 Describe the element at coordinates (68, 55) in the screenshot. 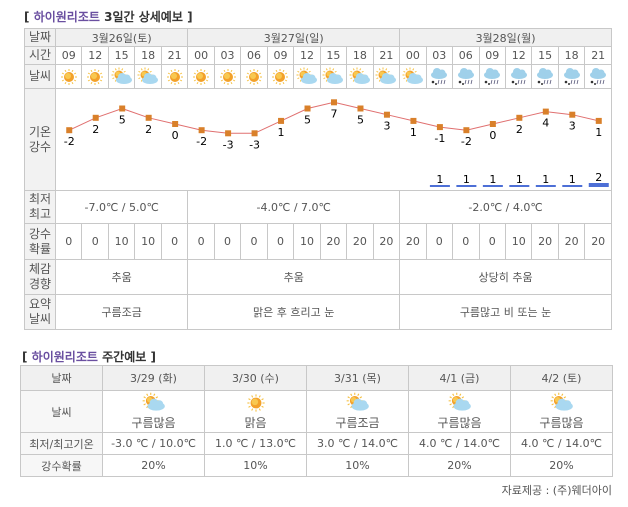

I see `time-slot: 09` at that location.